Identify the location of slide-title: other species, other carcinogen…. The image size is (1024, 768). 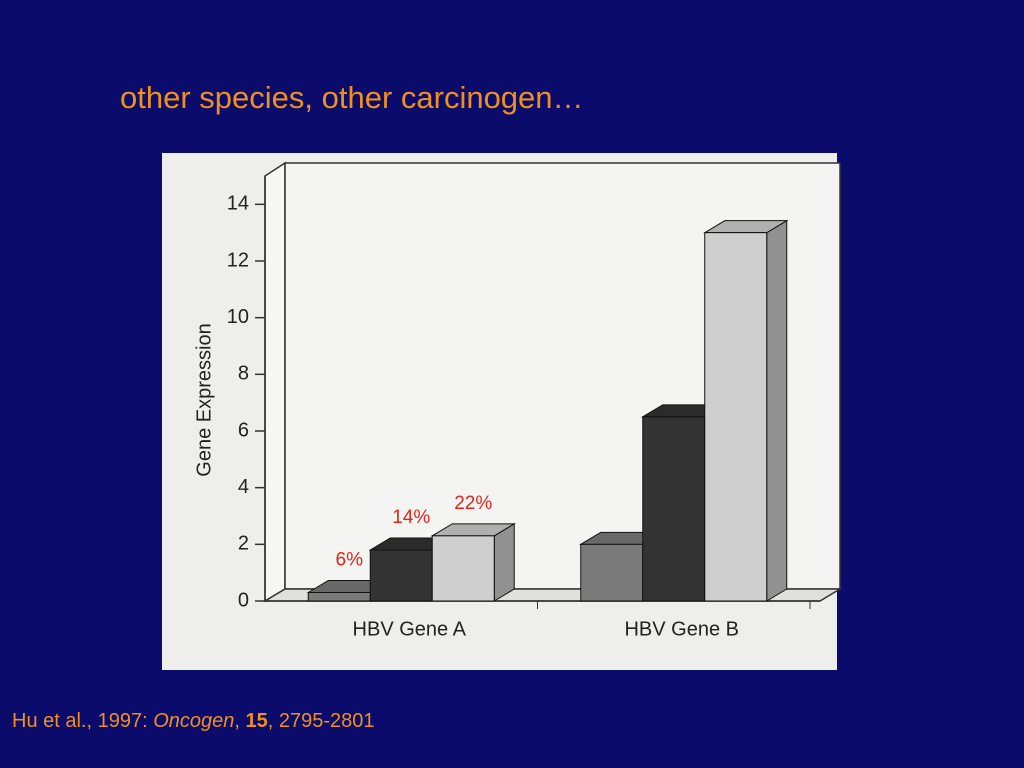
(352, 97).